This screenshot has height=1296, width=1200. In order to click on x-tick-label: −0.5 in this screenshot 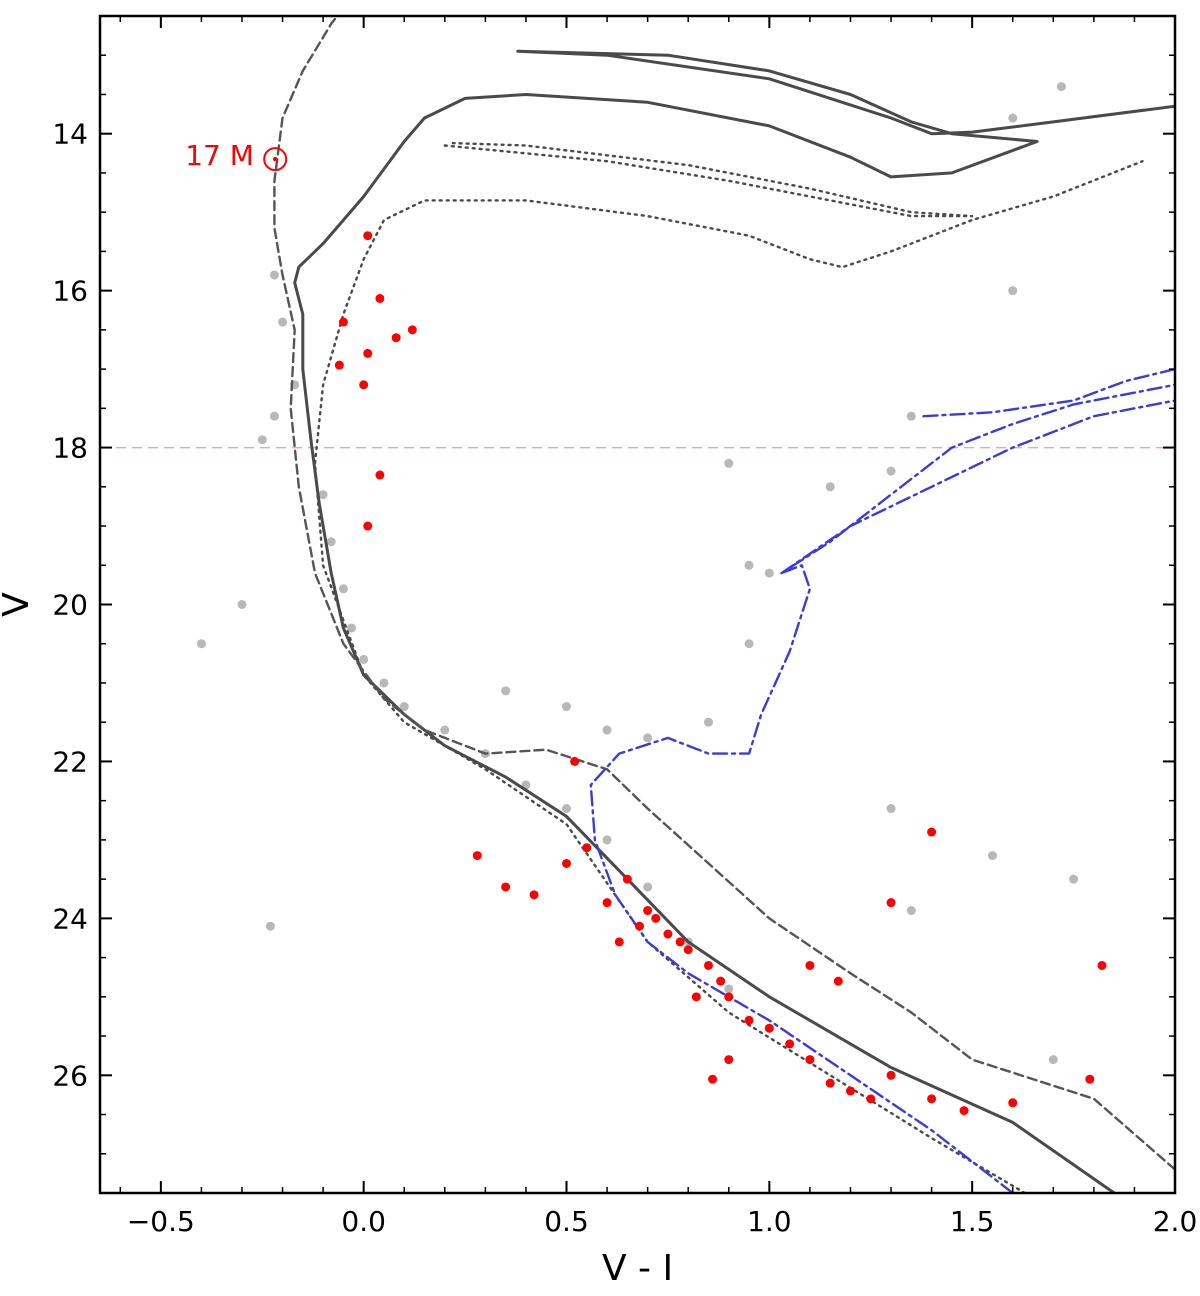, I will do `click(161, 1221)`.